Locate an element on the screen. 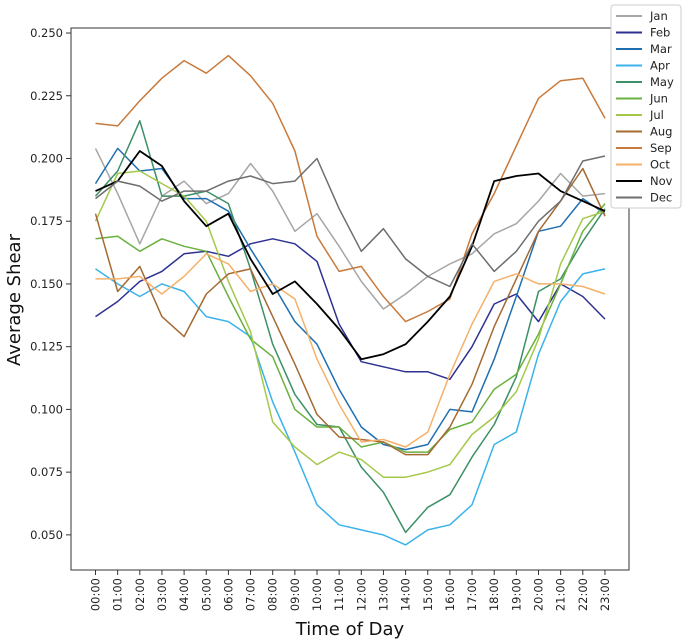 This screenshot has height=644, width=686. legend-label-mar: Mar is located at coordinates (661, 49).